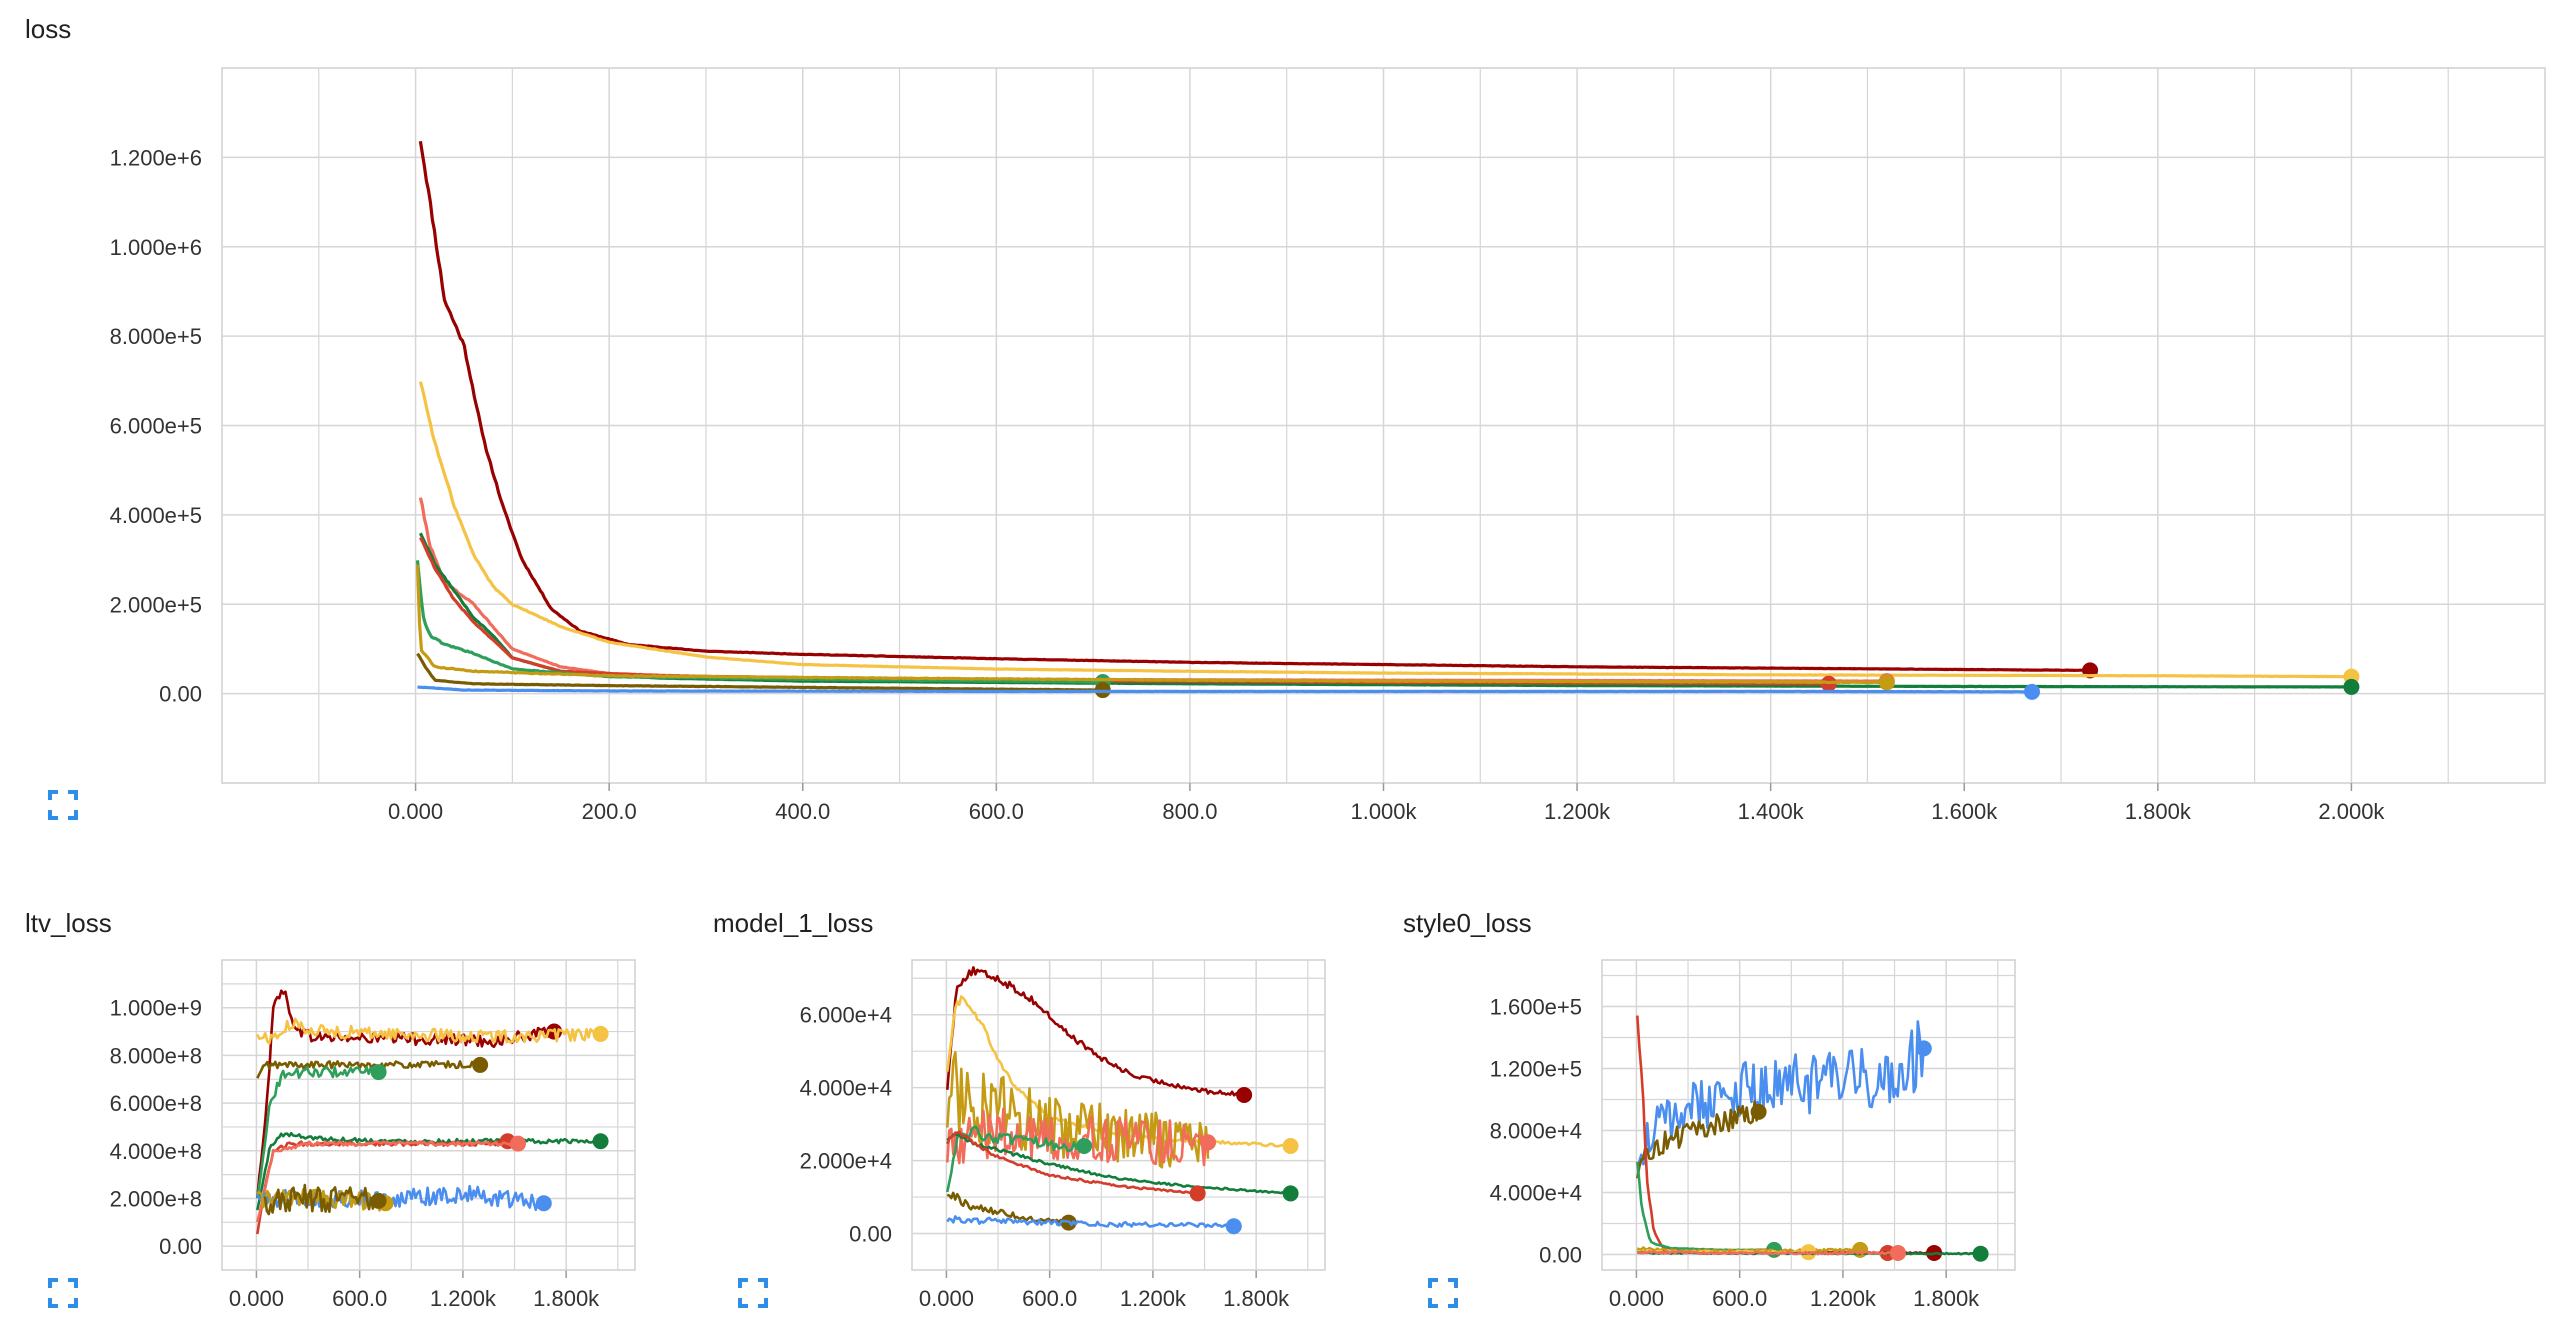 Image resolution: width=2576 pixels, height=1328 pixels. What do you see at coordinates (48, 29) in the screenshot?
I see `chart-title-loss: loss` at bounding box center [48, 29].